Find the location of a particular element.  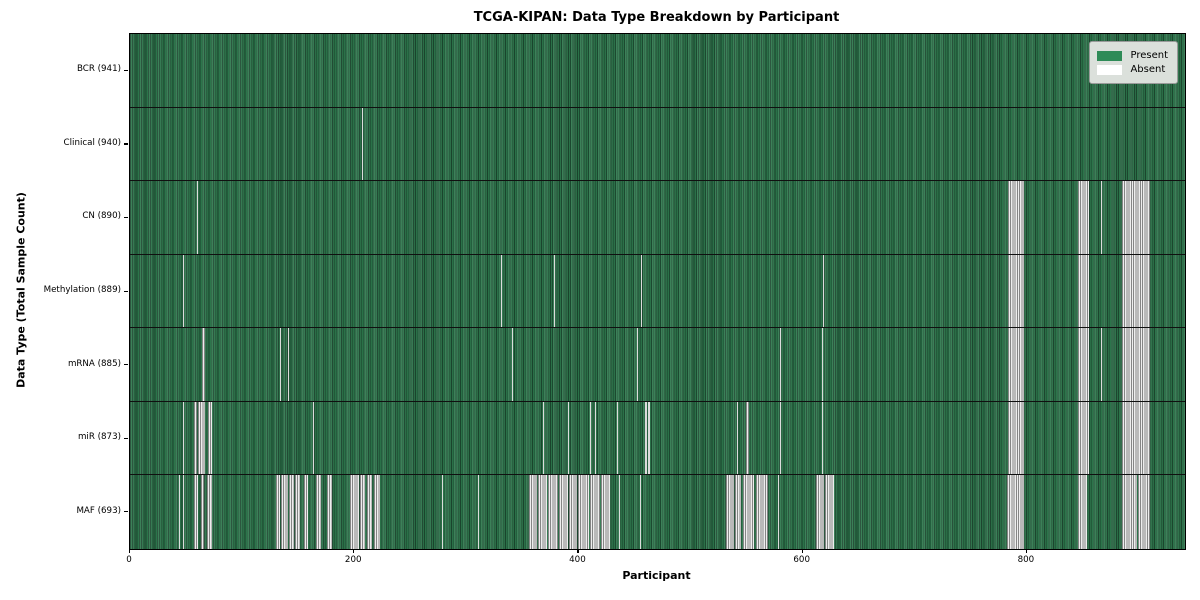

heatmap-row-CN is located at coordinates (657, 218).